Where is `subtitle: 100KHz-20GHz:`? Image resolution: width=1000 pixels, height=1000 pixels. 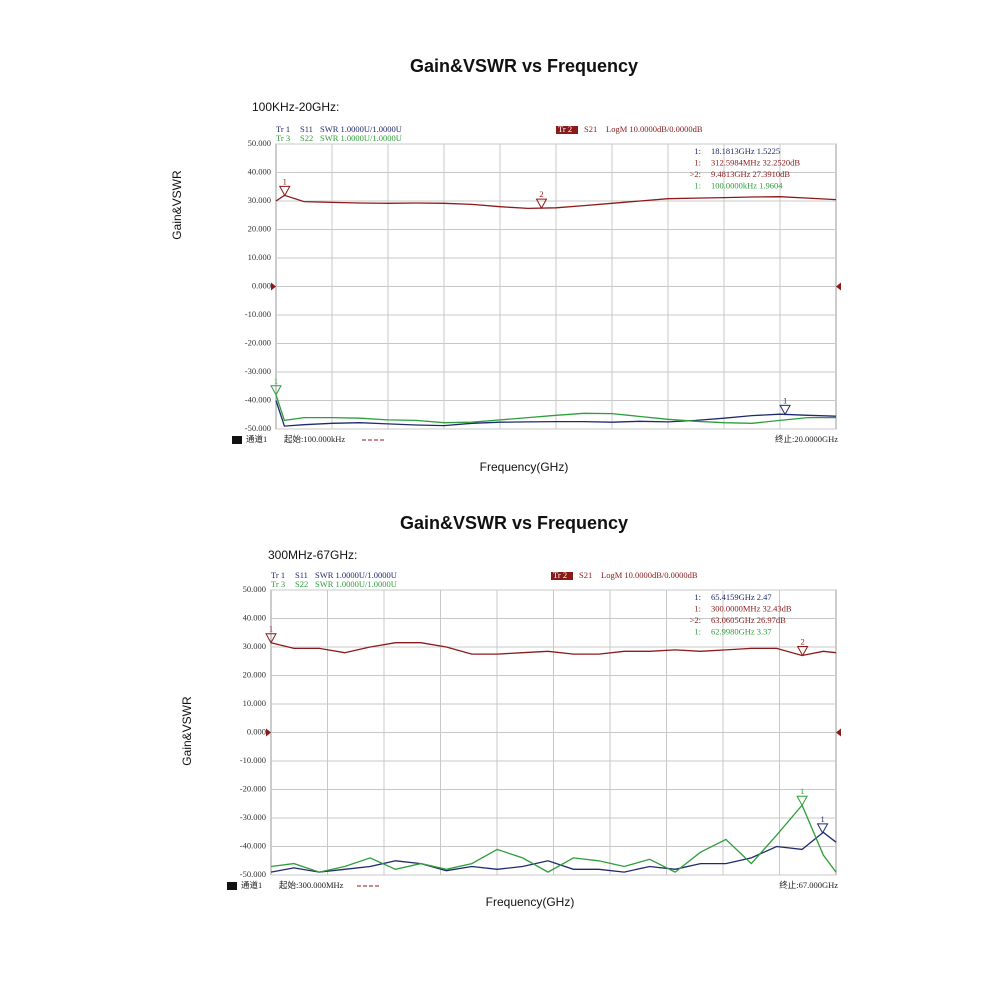
subtitle: 100KHz-20GHz: is located at coordinates (295, 107).